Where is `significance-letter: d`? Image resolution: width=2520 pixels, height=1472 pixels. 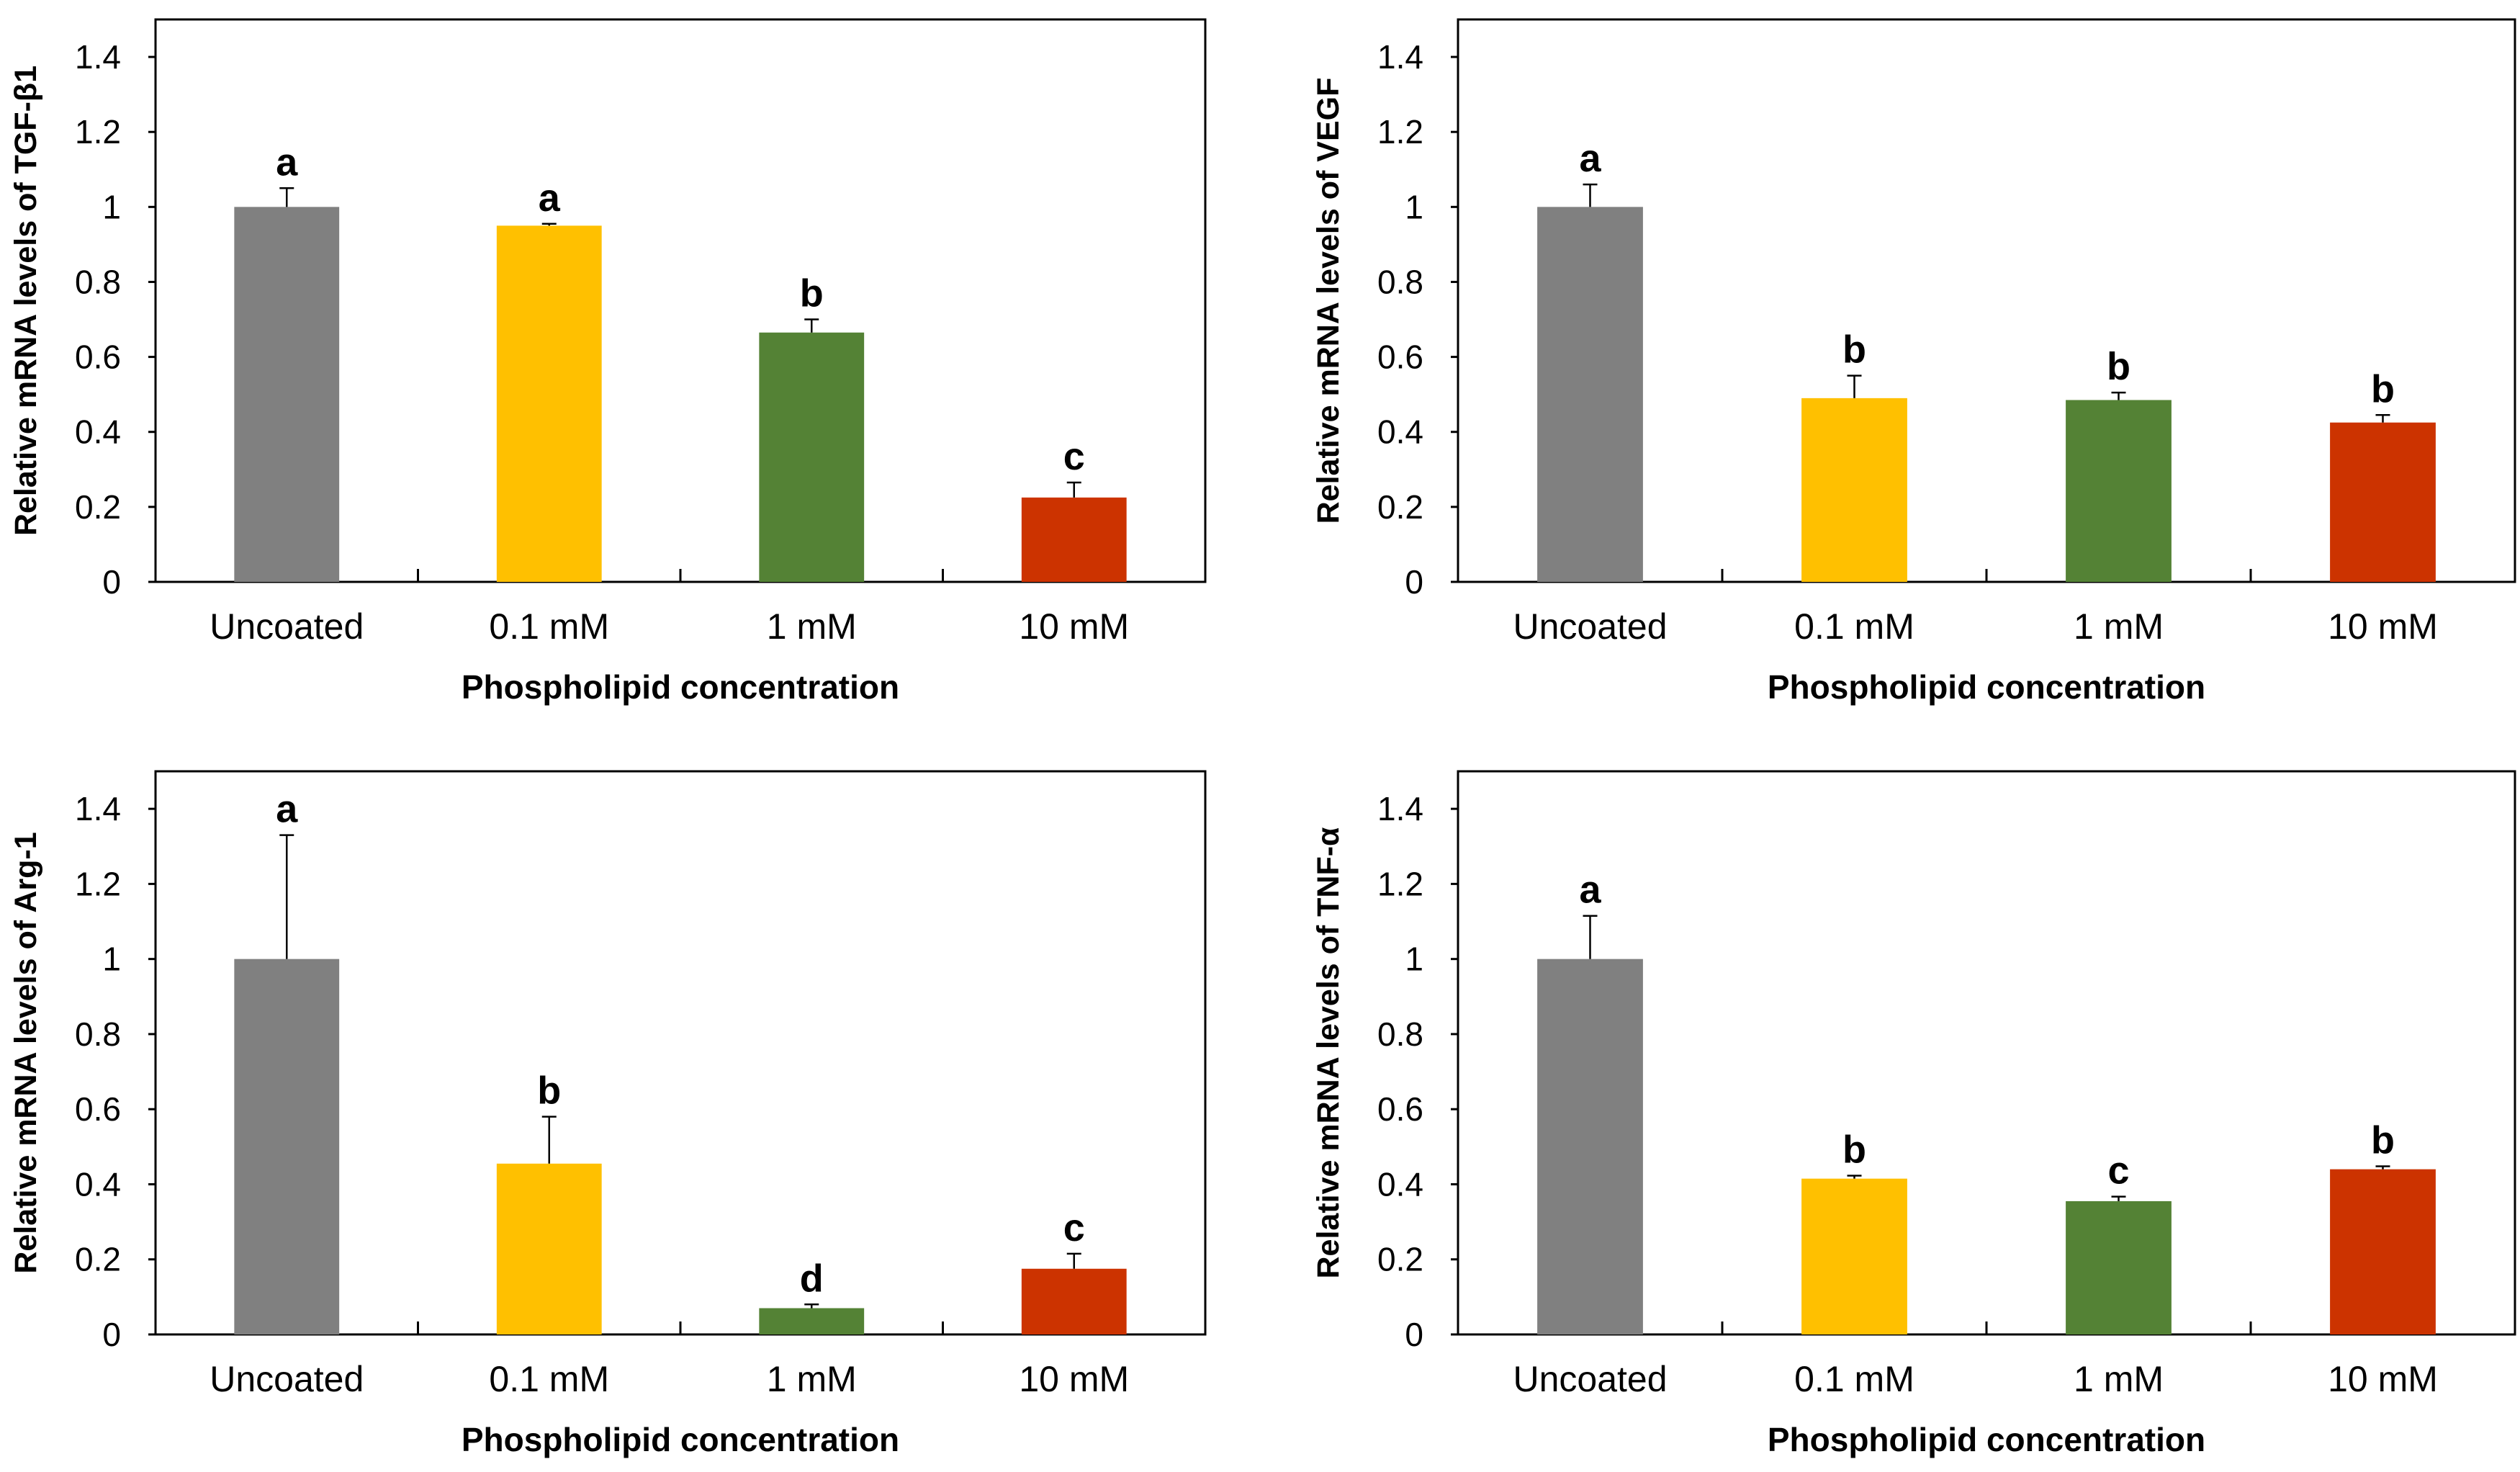
significance-letter: d is located at coordinates (812, 1278).